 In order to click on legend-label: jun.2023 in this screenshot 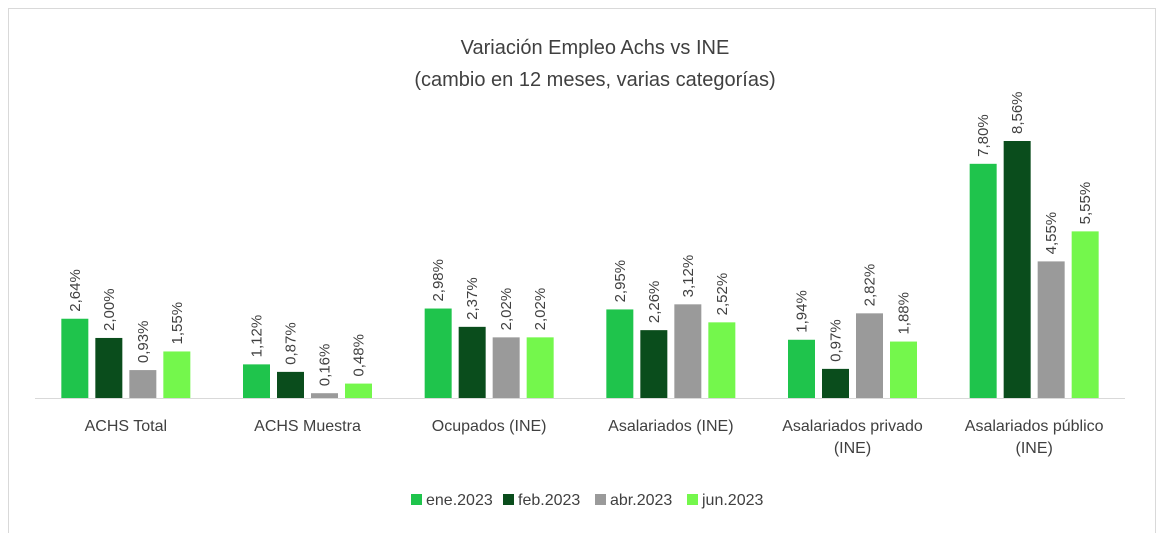, I will do `click(732, 500)`.